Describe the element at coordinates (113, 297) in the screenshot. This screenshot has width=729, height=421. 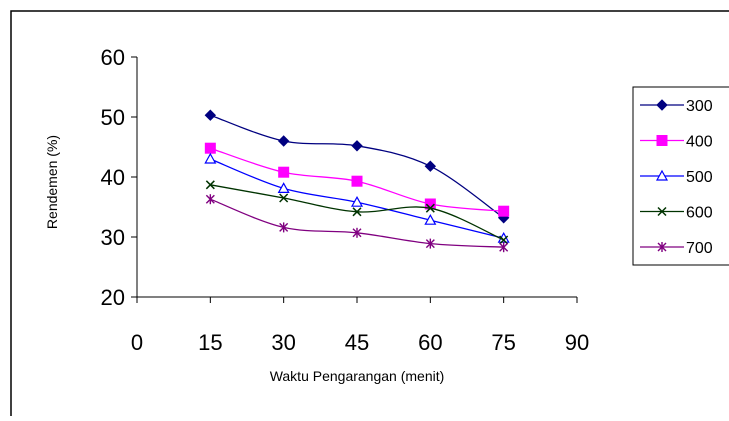
I see `y-tick-label: 20` at that location.